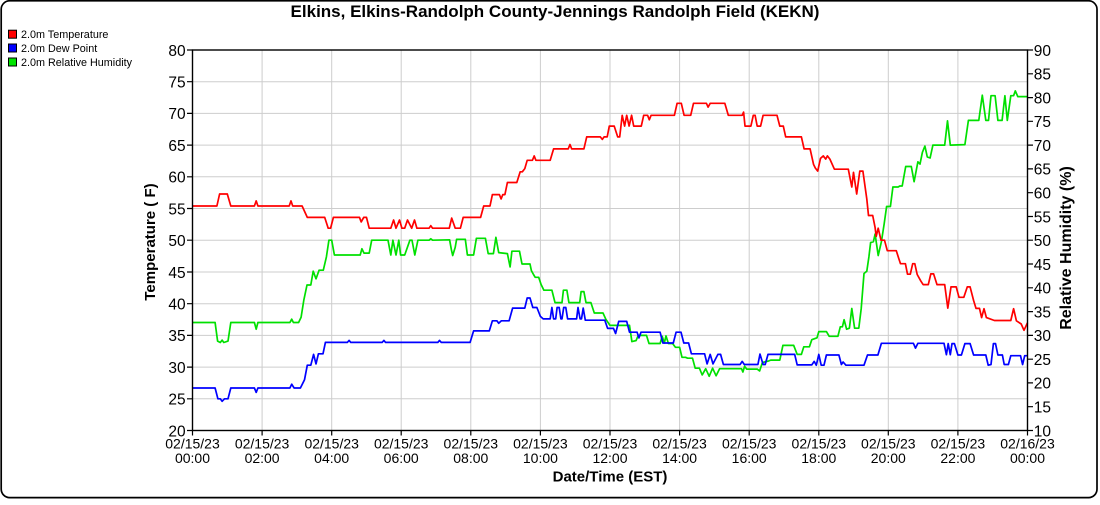  I want to click on svg-text: 02:00, so click(262, 458).